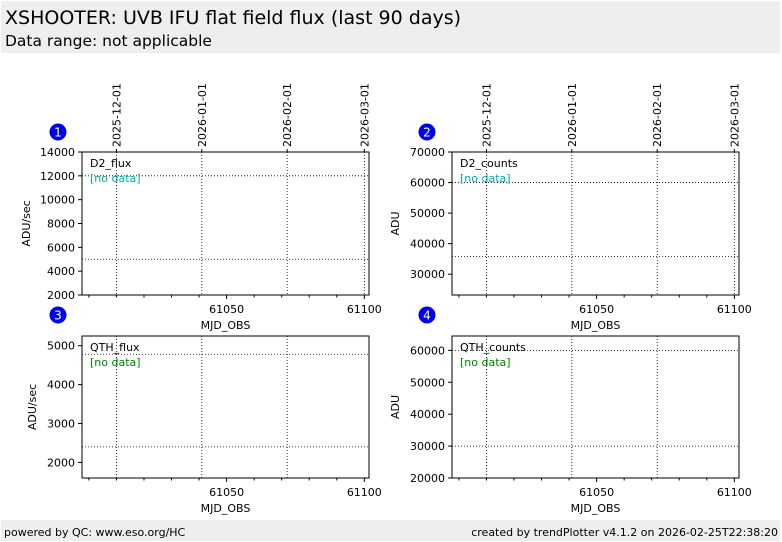  I want to click on panel-badge: 1, so click(58, 132).